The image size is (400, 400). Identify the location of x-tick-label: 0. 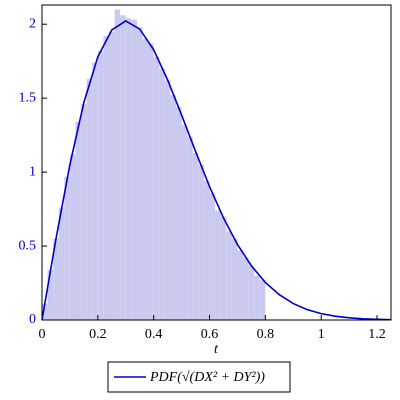
(42, 334).